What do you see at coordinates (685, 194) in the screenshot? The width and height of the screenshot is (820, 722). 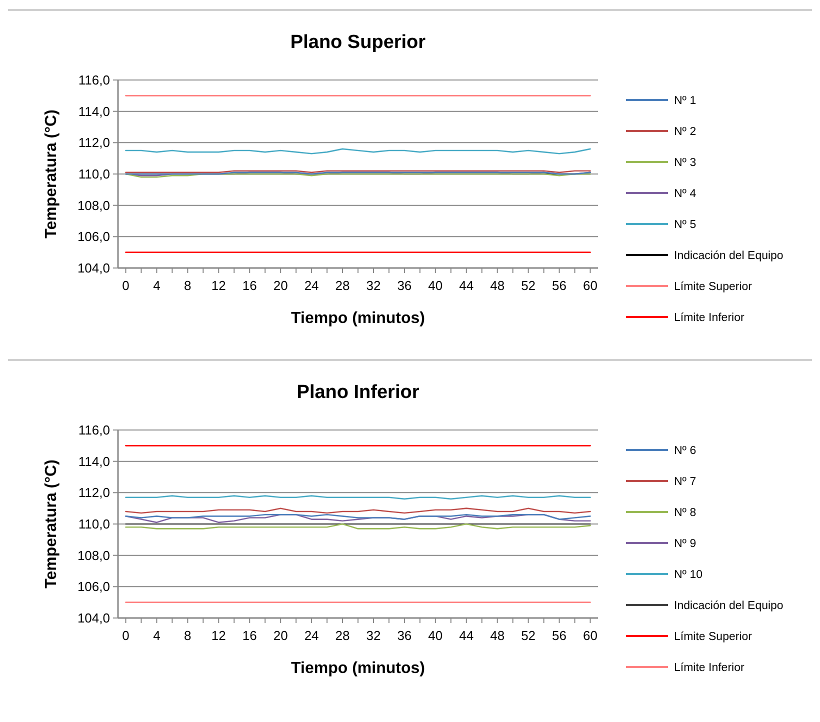 I see `legend-label: Nº 4` at bounding box center [685, 194].